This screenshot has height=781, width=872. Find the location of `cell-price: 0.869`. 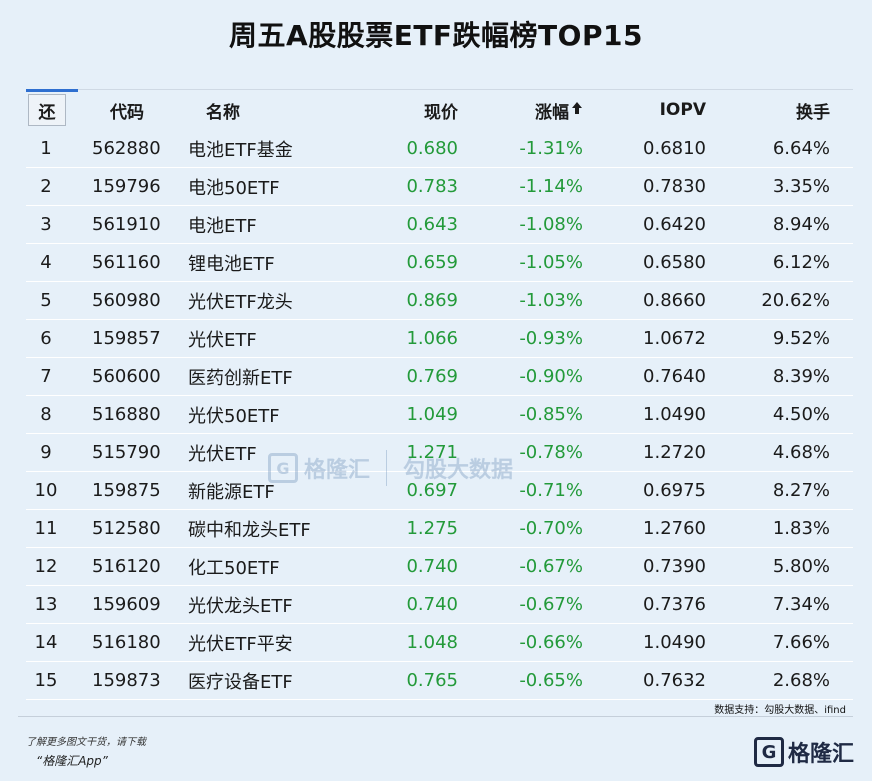

cell-price: 0.869 is located at coordinates (432, 300).